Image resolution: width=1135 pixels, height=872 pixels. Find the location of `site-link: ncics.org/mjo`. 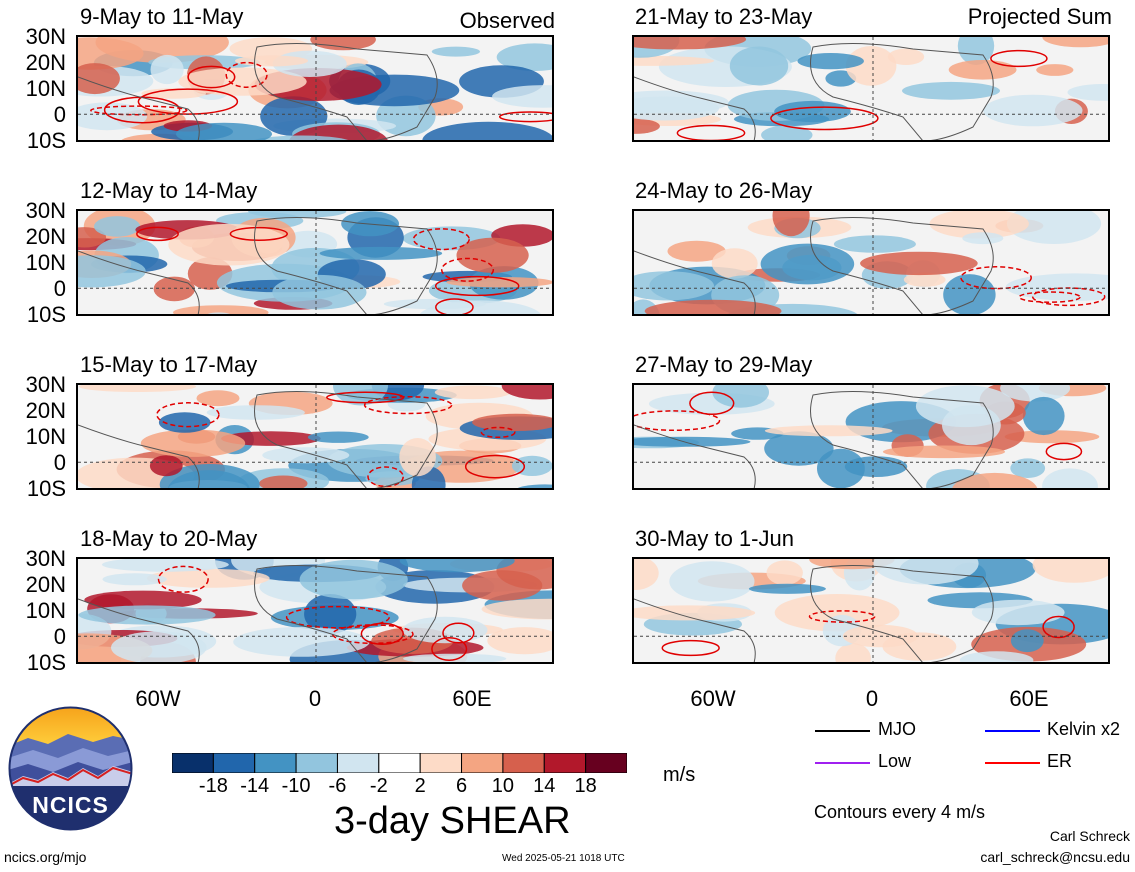

site-link: ncics.org/mjo is located at coordinates (45, 857).